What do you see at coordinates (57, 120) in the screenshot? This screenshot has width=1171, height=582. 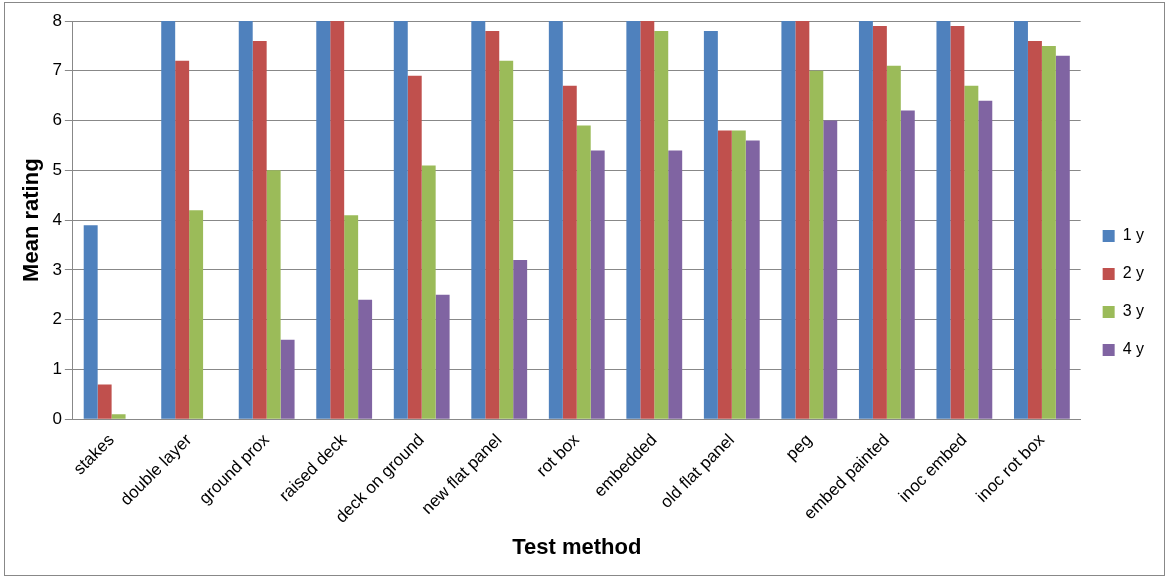 I see `y-tick-label: 6` at bounding box center [57, 120].